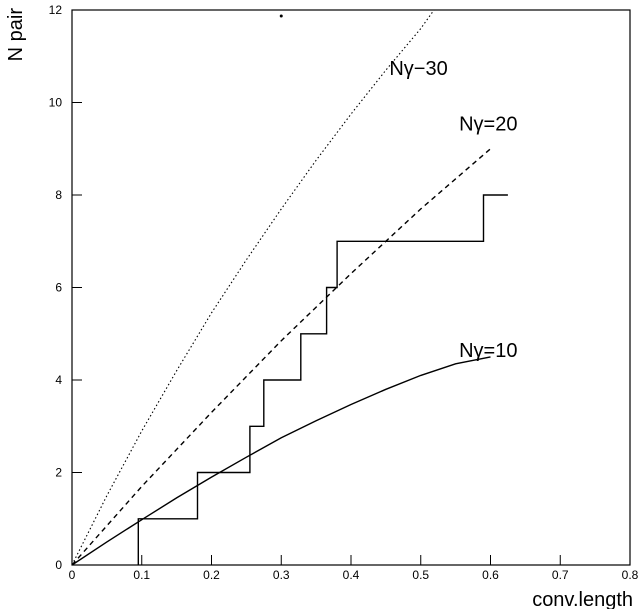 This screenshot has width=643, height=609. I want to click on x-tick-label: 0.8, so click(630, 575).